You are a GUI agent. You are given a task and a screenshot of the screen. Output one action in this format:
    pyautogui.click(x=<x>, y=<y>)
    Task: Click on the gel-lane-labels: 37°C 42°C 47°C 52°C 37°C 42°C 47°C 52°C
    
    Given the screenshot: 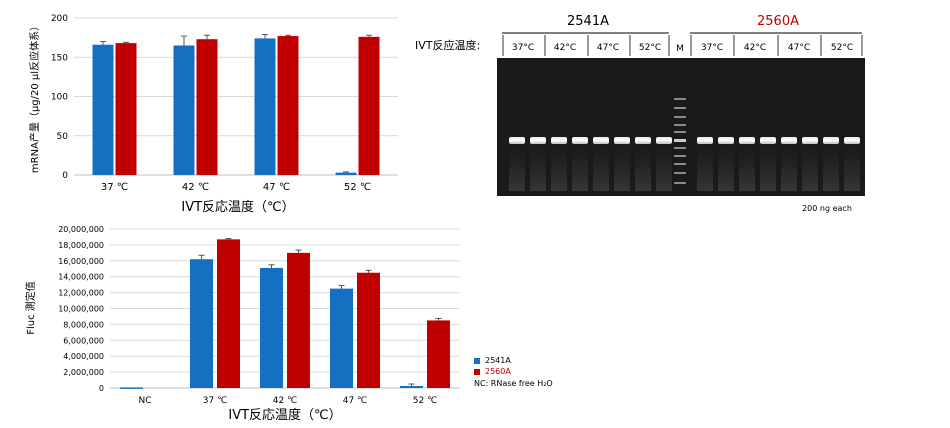 What is the action you would take?
    pyautogui.click(x=682, y=45)
    